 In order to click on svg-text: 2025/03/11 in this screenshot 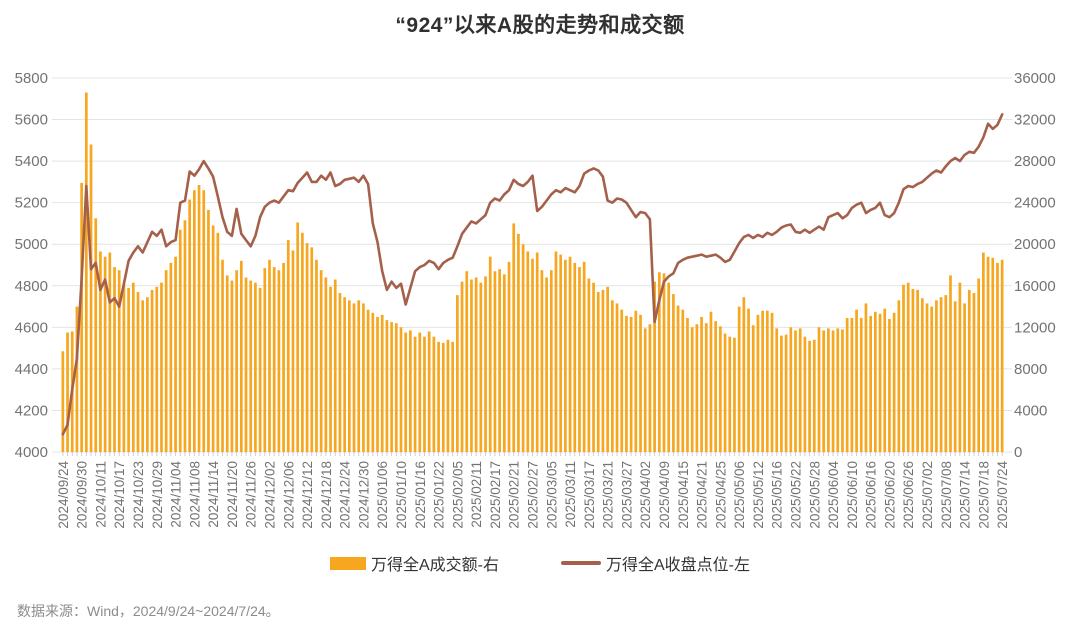, I will do `click(570, 494)`.